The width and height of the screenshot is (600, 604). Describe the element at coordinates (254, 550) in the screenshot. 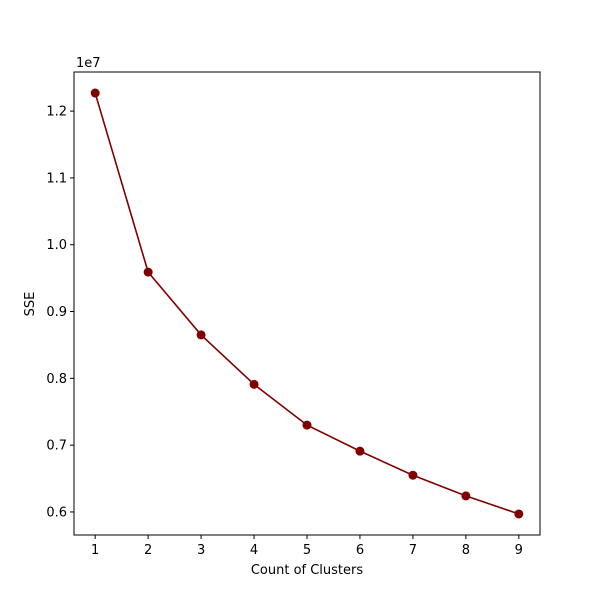

I see `x-tick-label: 4` at that location.